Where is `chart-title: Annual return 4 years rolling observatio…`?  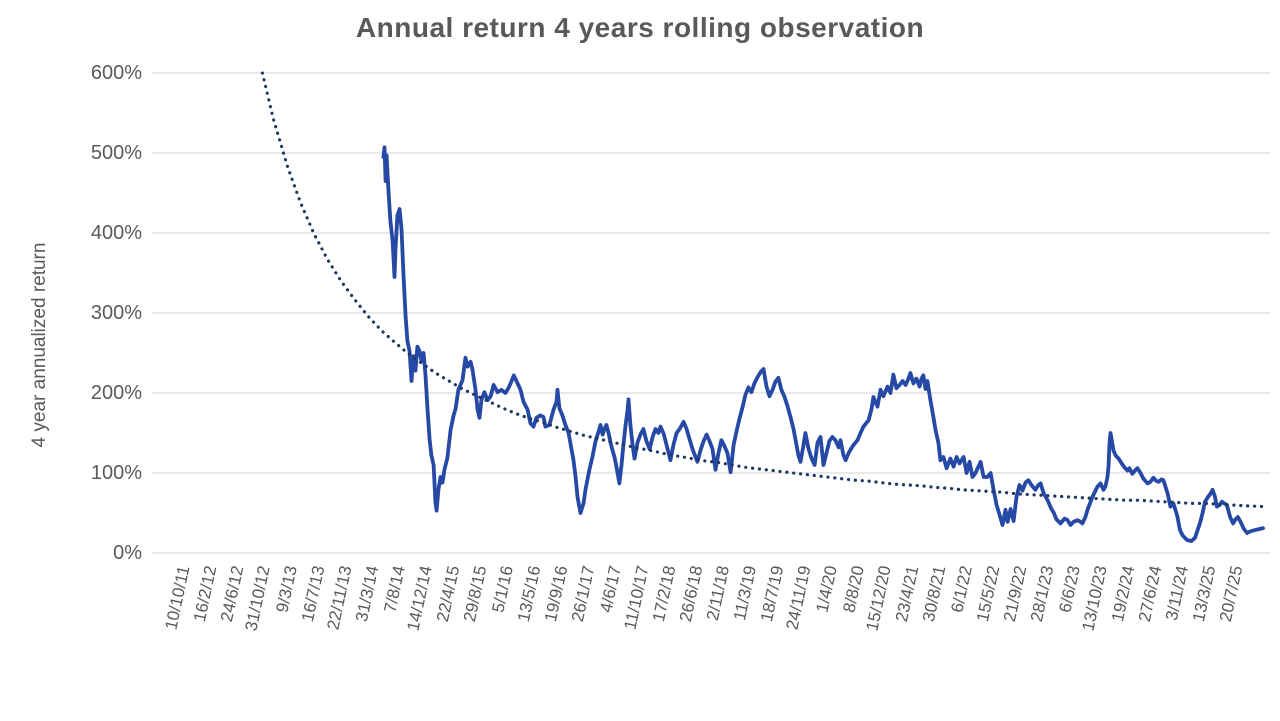
chart-title: Annual return 4 years rolling observatio… is located at coordinates (640, 27).